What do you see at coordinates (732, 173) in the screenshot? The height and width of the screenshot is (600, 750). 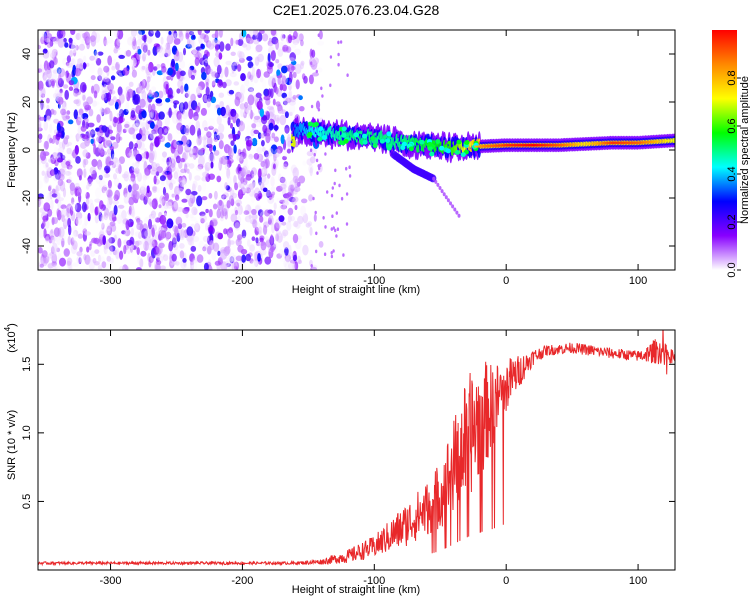 I see `colorbar-tick-label: 0.4` at bounding box center [732, 173].